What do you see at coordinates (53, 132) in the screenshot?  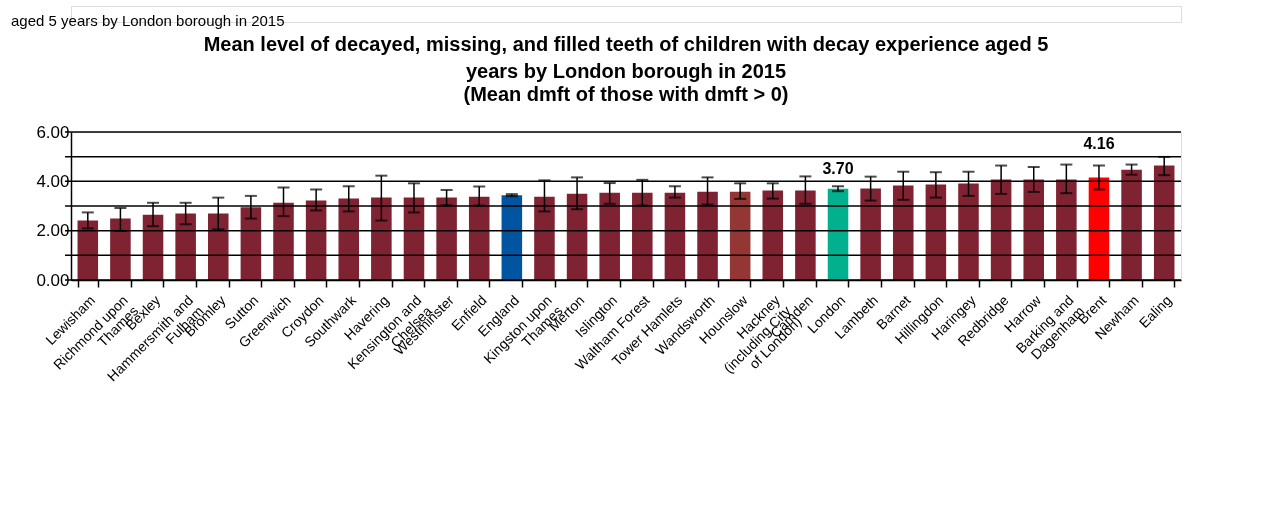 I see `y-tick-label: 6.00` at bounding box center [53, 132].